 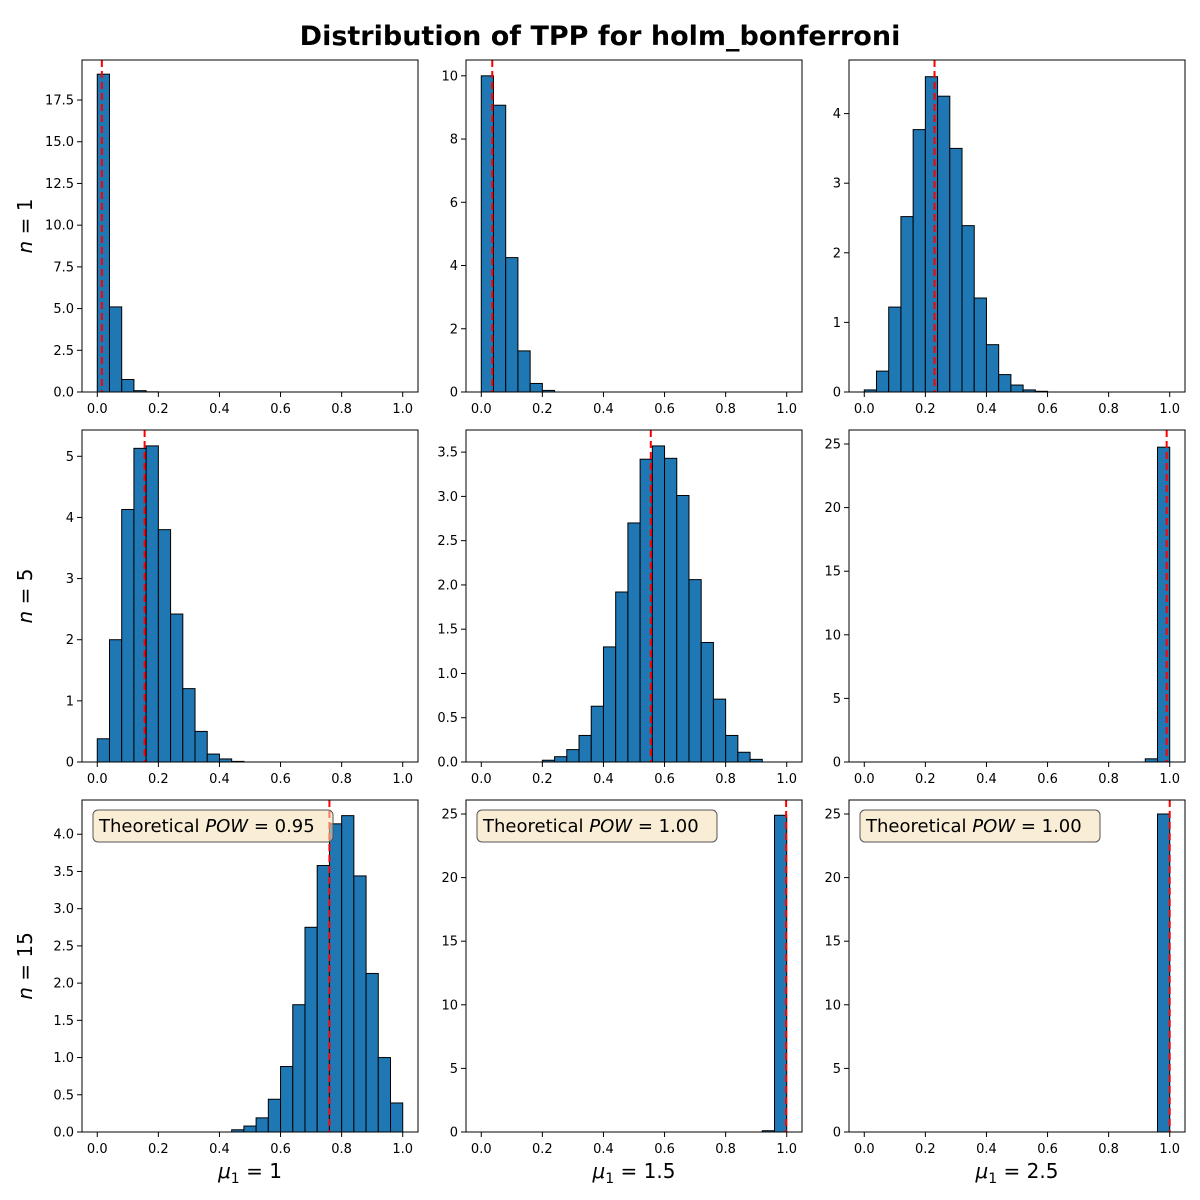 I want to click on y-tick-label: 1, so click(x=70, y=701).